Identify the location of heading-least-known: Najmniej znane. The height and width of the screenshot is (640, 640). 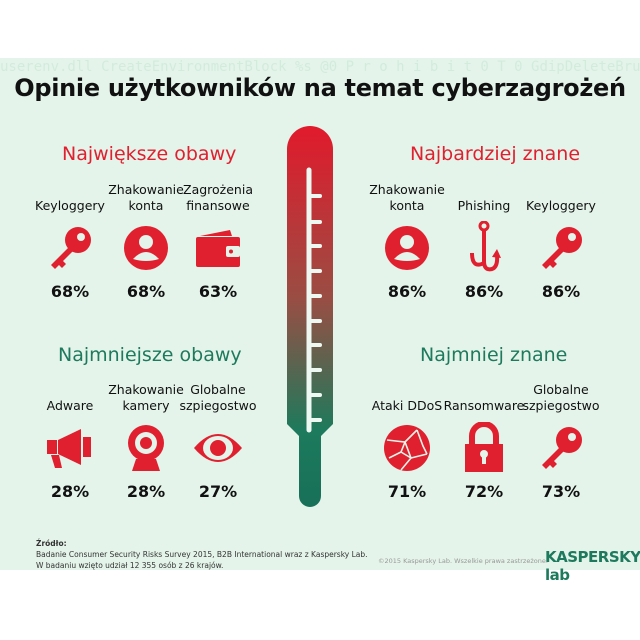
(494, 355).